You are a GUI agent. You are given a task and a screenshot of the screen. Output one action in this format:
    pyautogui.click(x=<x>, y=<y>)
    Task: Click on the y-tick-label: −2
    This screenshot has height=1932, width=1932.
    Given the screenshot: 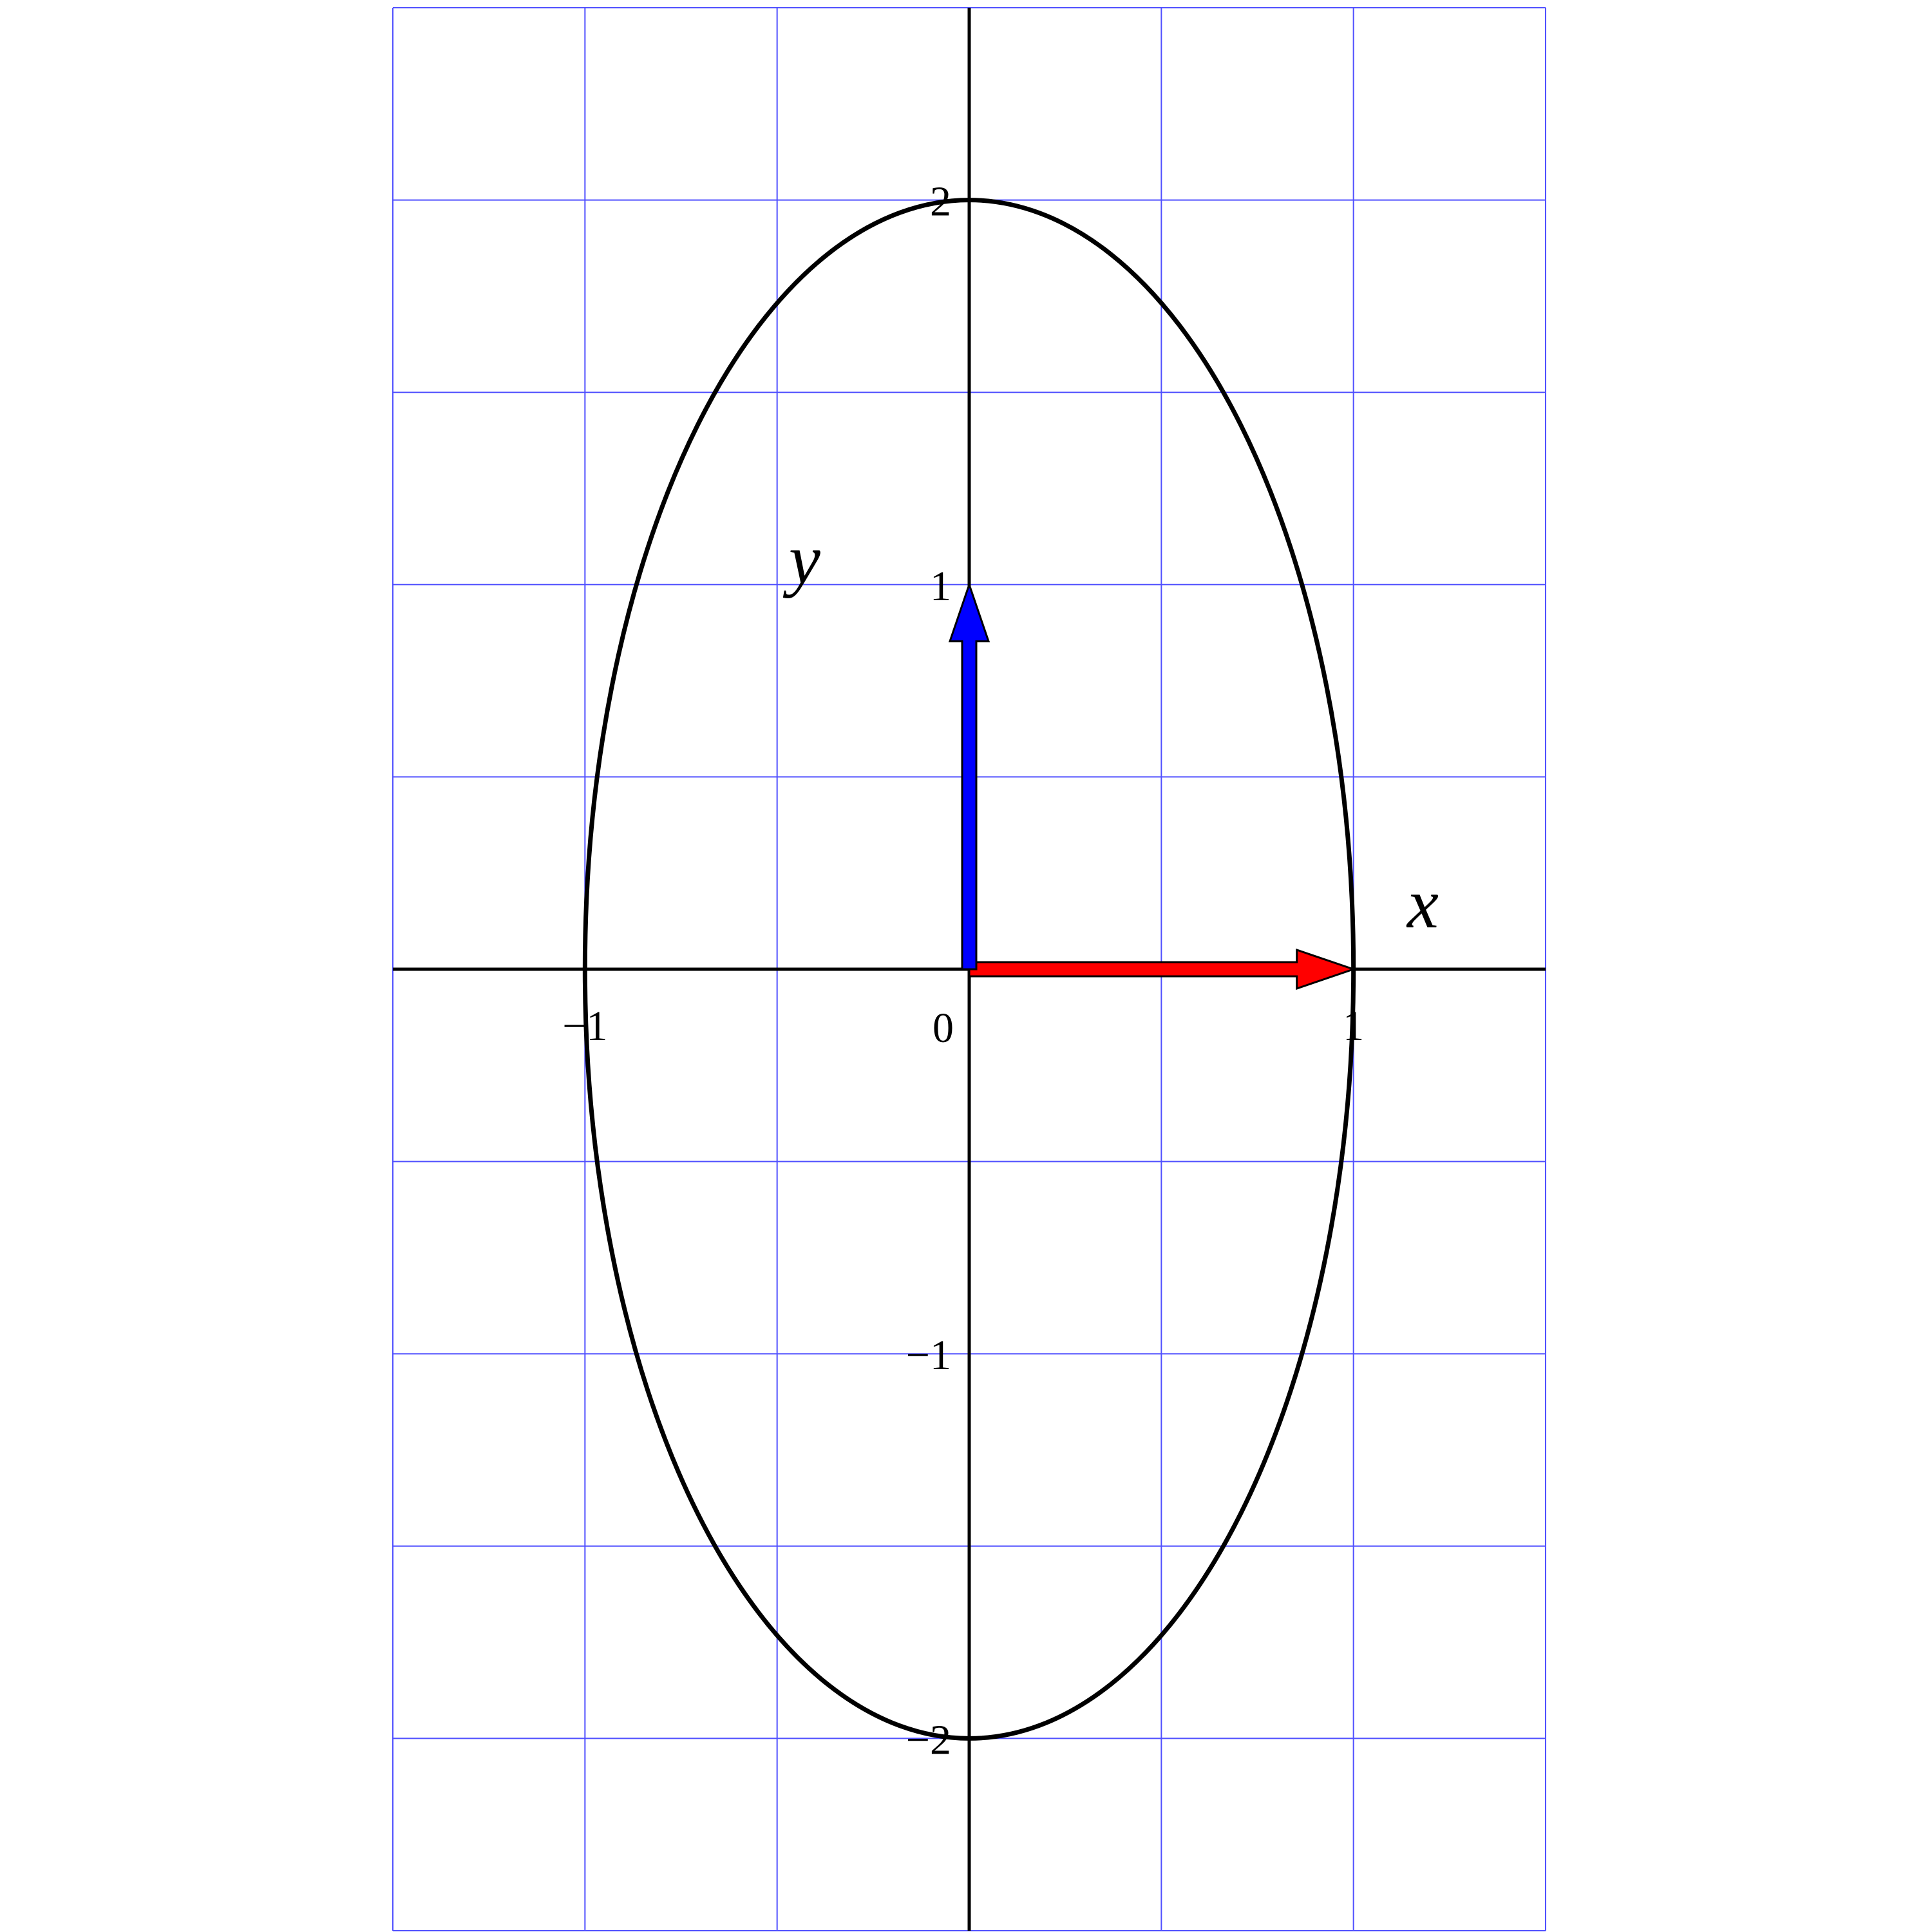 What is the action you would take?
    pyautogui.click(x=929, y=1739)
    